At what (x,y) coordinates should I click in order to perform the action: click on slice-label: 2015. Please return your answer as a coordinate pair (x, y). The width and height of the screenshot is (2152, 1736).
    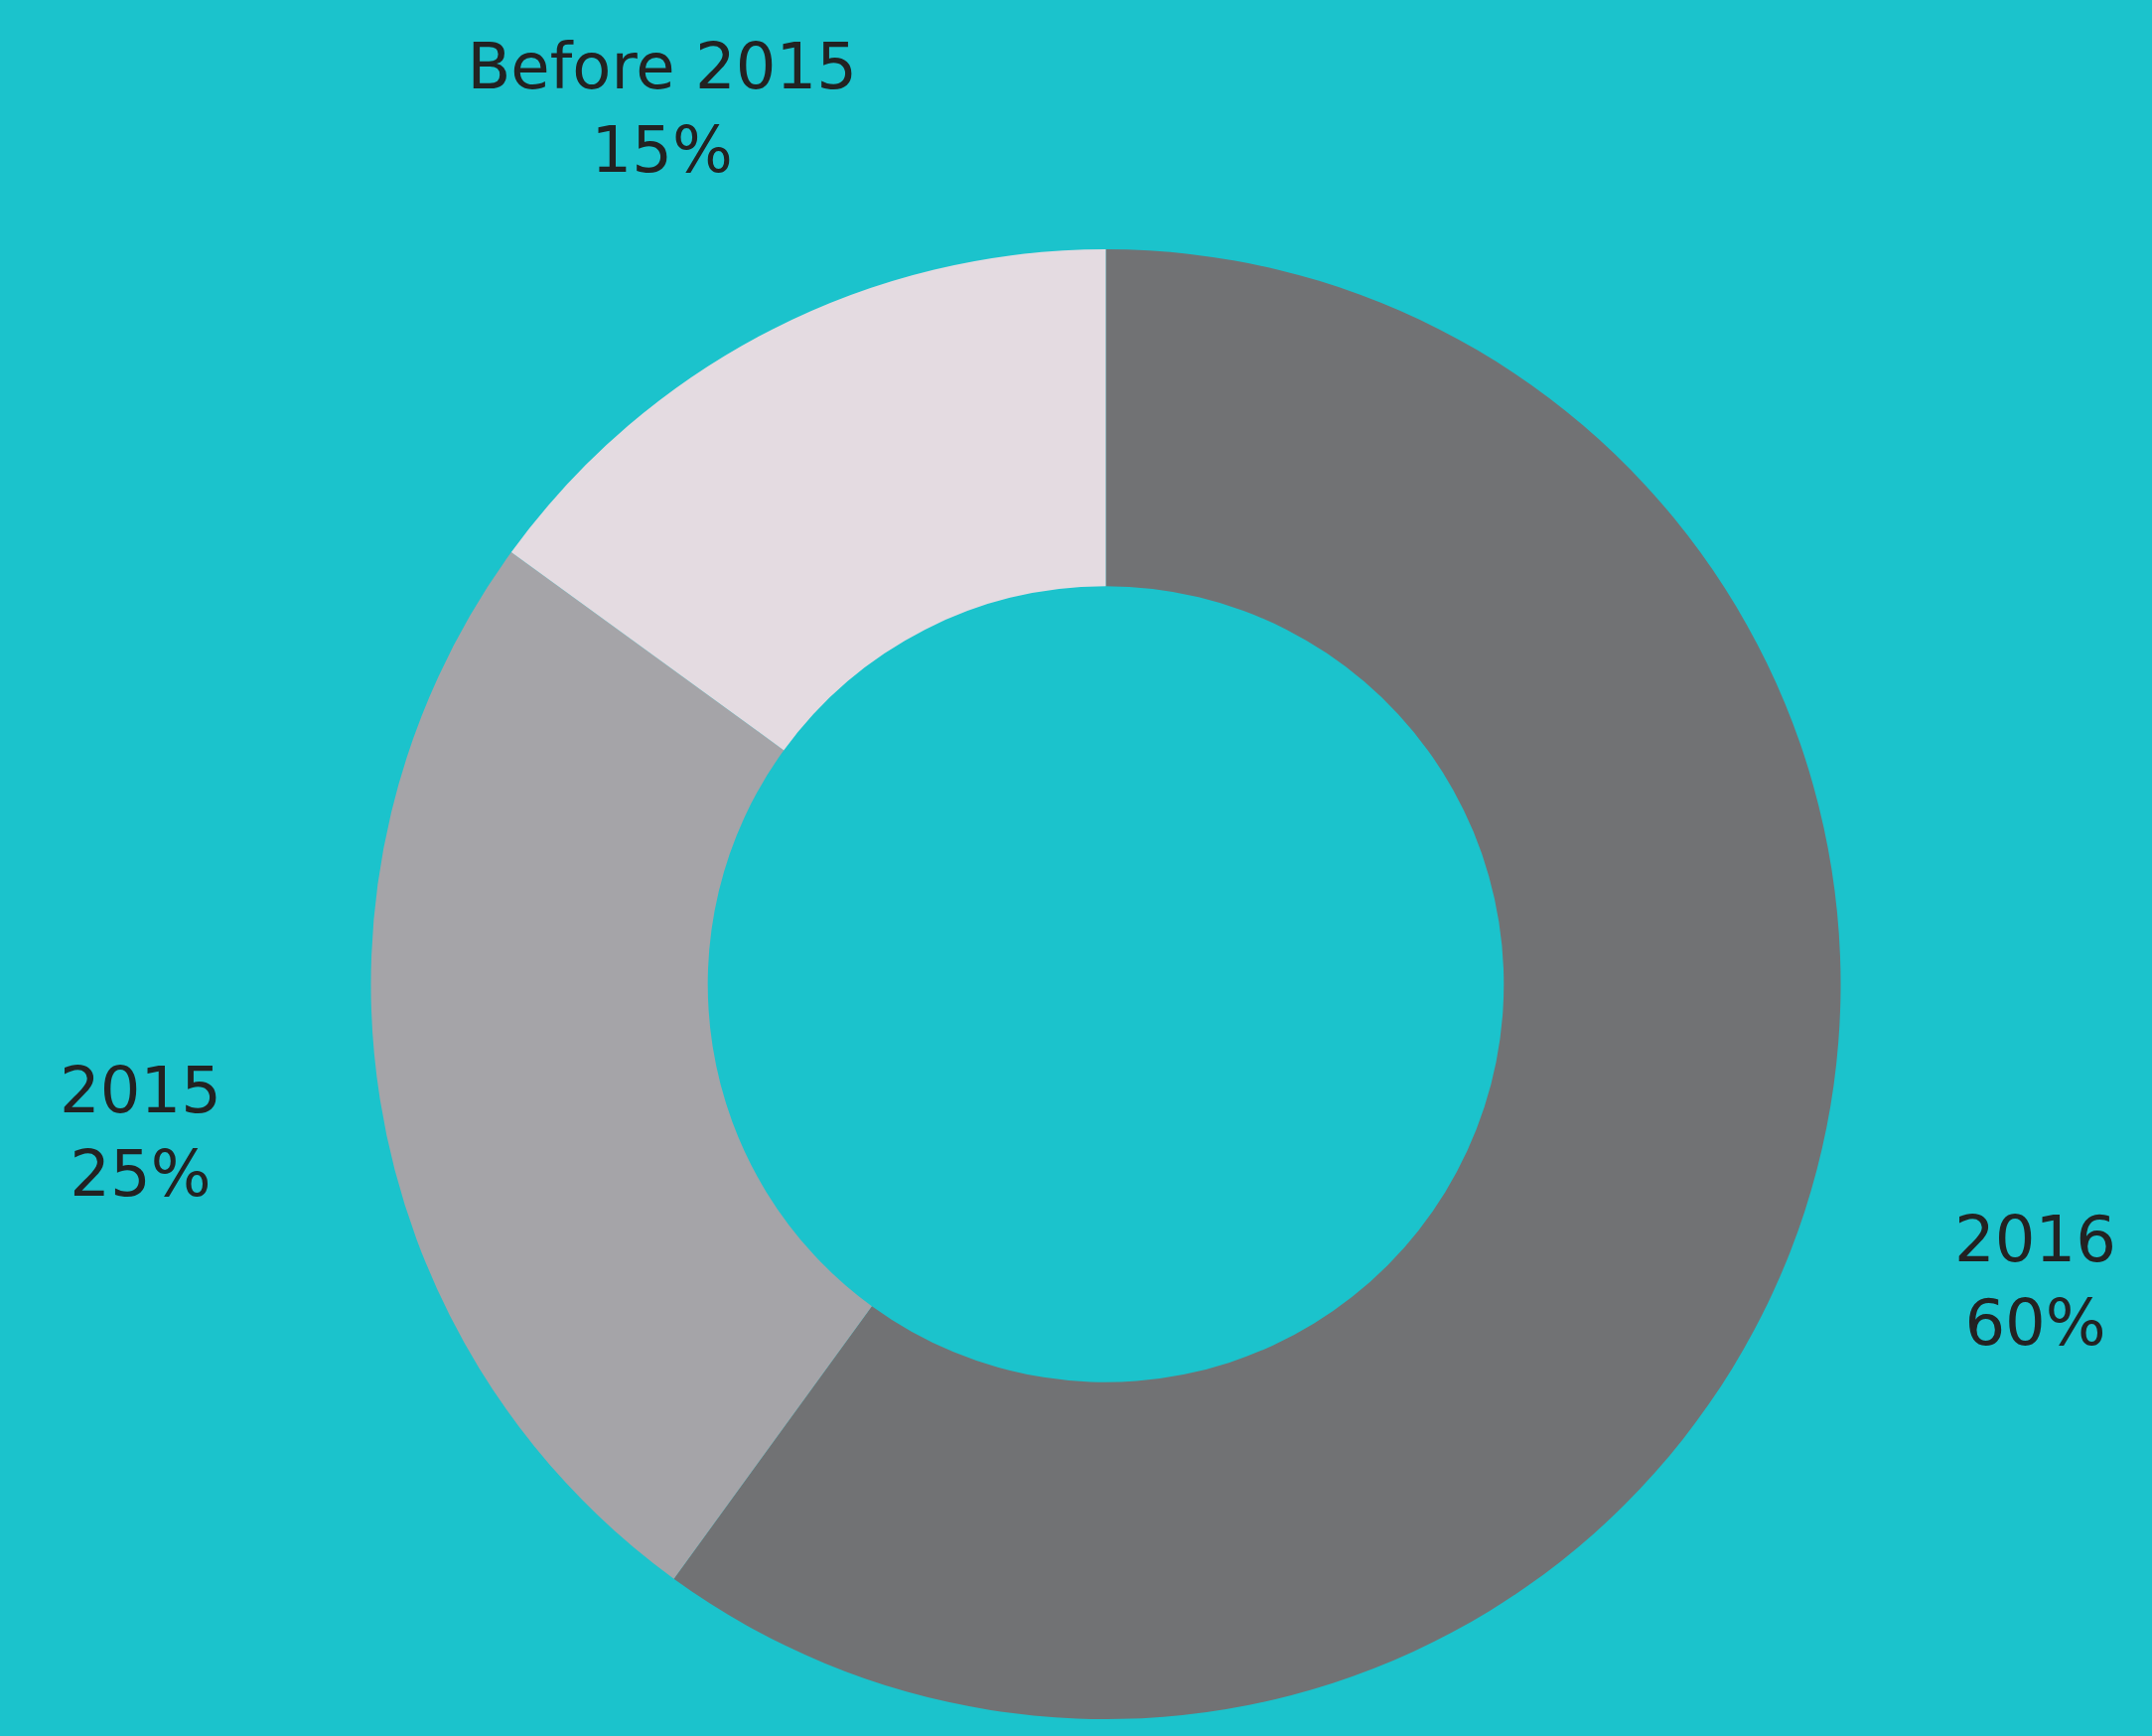
    Looking at the image, I should click on (140, 1090).